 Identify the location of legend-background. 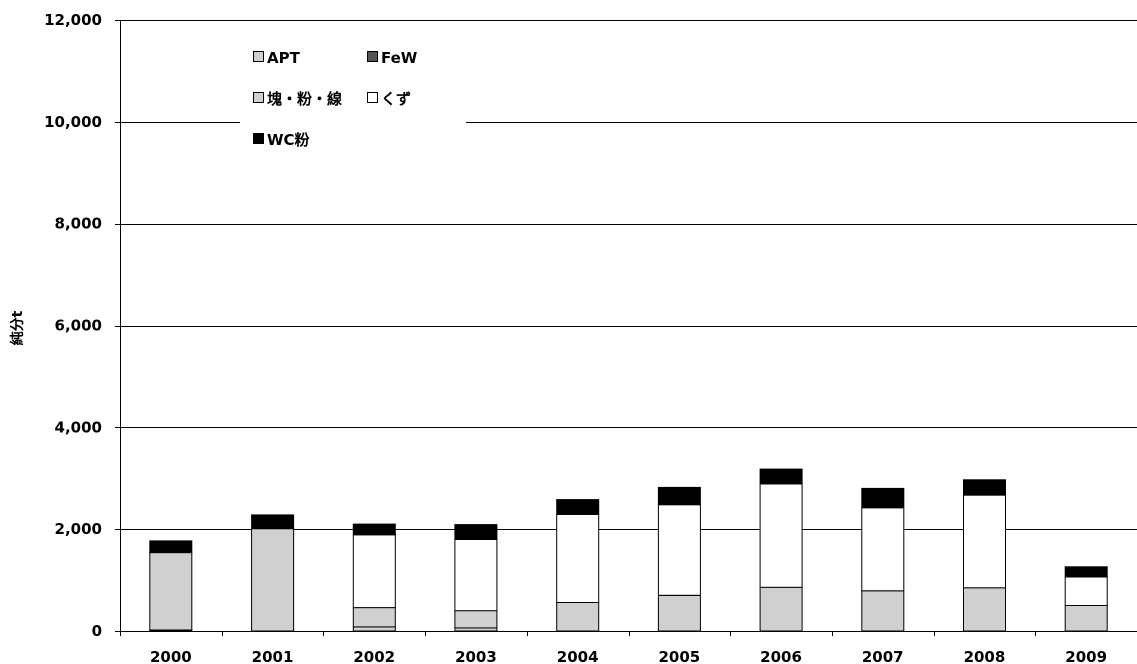
(353, 102).